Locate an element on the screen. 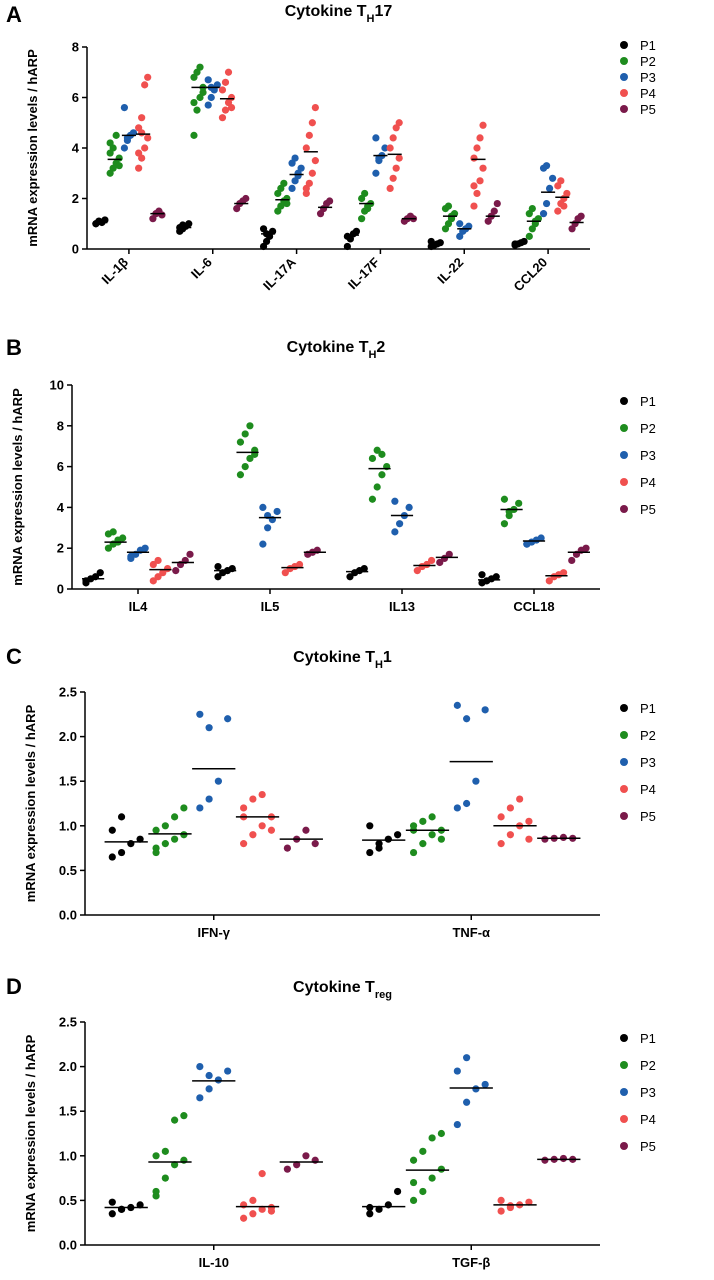 The width and height of the screenshot is (714, 1280). x-tick-label: IL4 is located at coordinates (139, 606).